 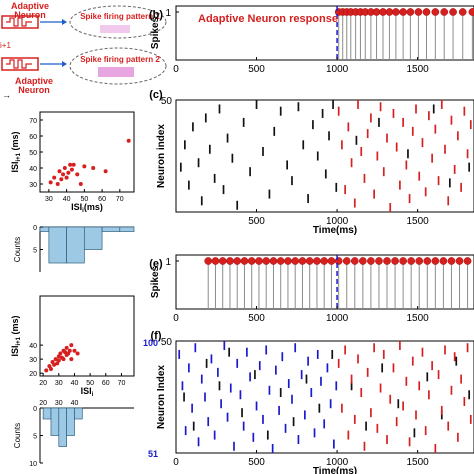 I want to click on arrow-fragment: →, so click(x=6, y=95).